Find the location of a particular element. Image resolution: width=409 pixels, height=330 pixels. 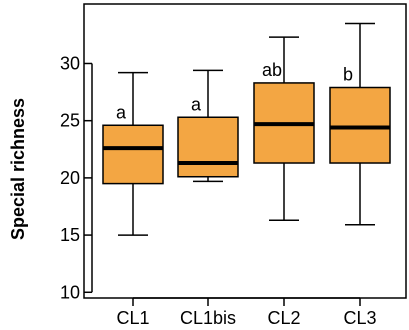

box-CL1bis: a is located at coordinates (208, 126).